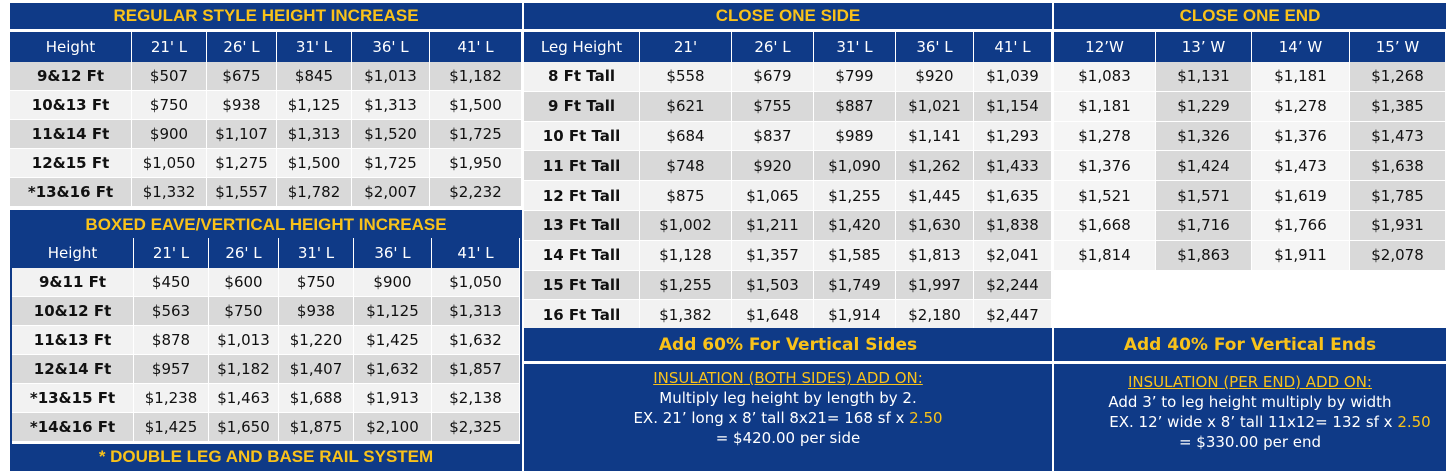 This screenshot has width=1446, height=471. What do you see at coordinates (242, 163) in the screenshot?
I see `price-cell: $1,275` at bounding box center [242, 163].